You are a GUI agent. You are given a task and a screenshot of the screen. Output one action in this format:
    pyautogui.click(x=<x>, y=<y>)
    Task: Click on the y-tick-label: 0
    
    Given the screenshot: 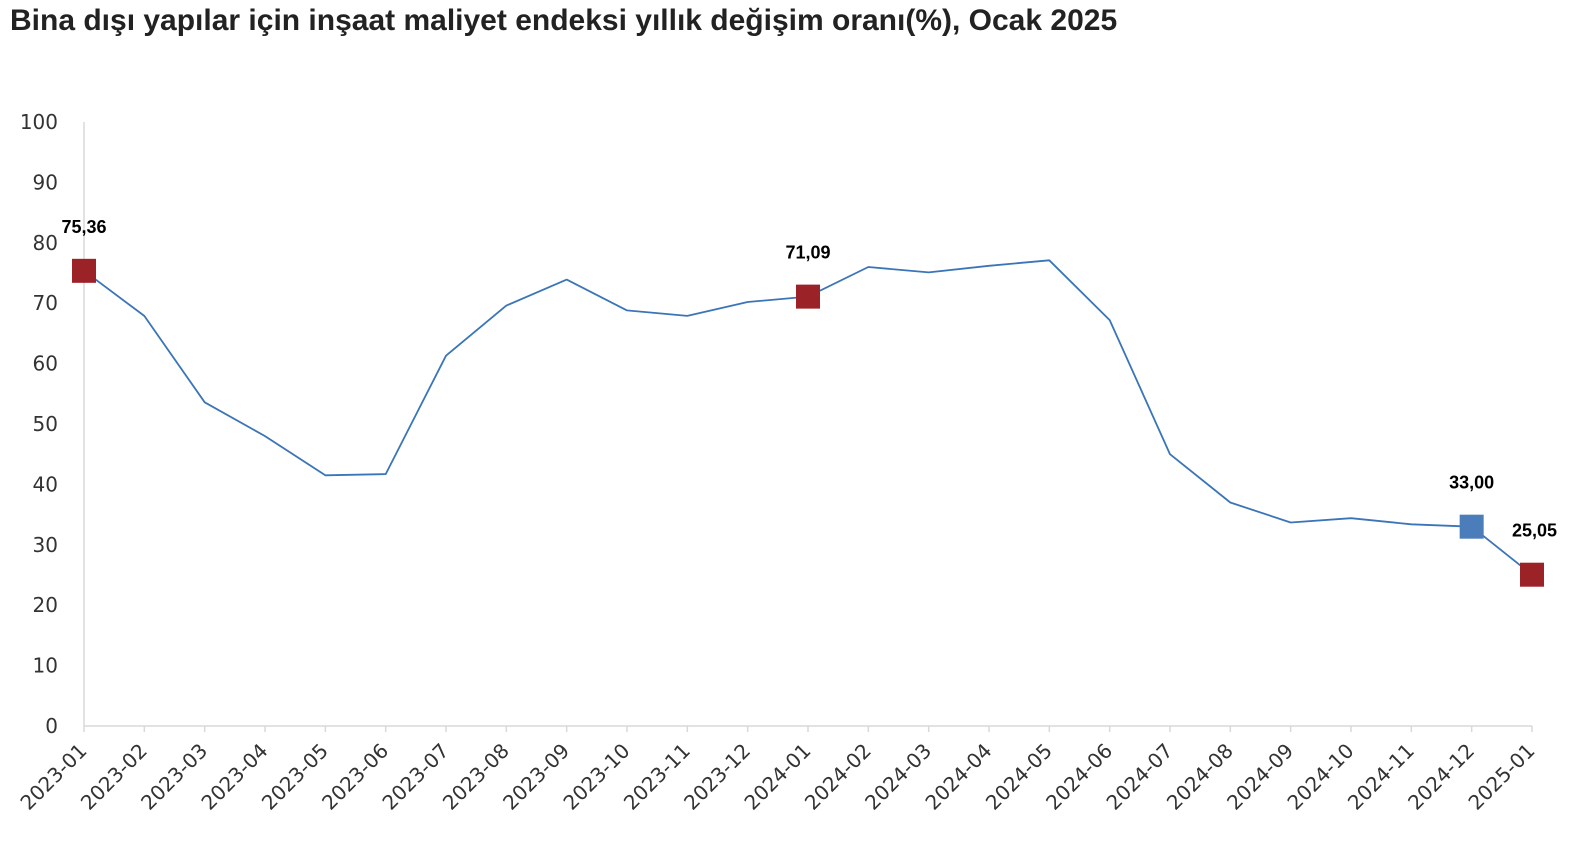 What is the action you would take?
    pyautogui.click(x=51, y=726)
    